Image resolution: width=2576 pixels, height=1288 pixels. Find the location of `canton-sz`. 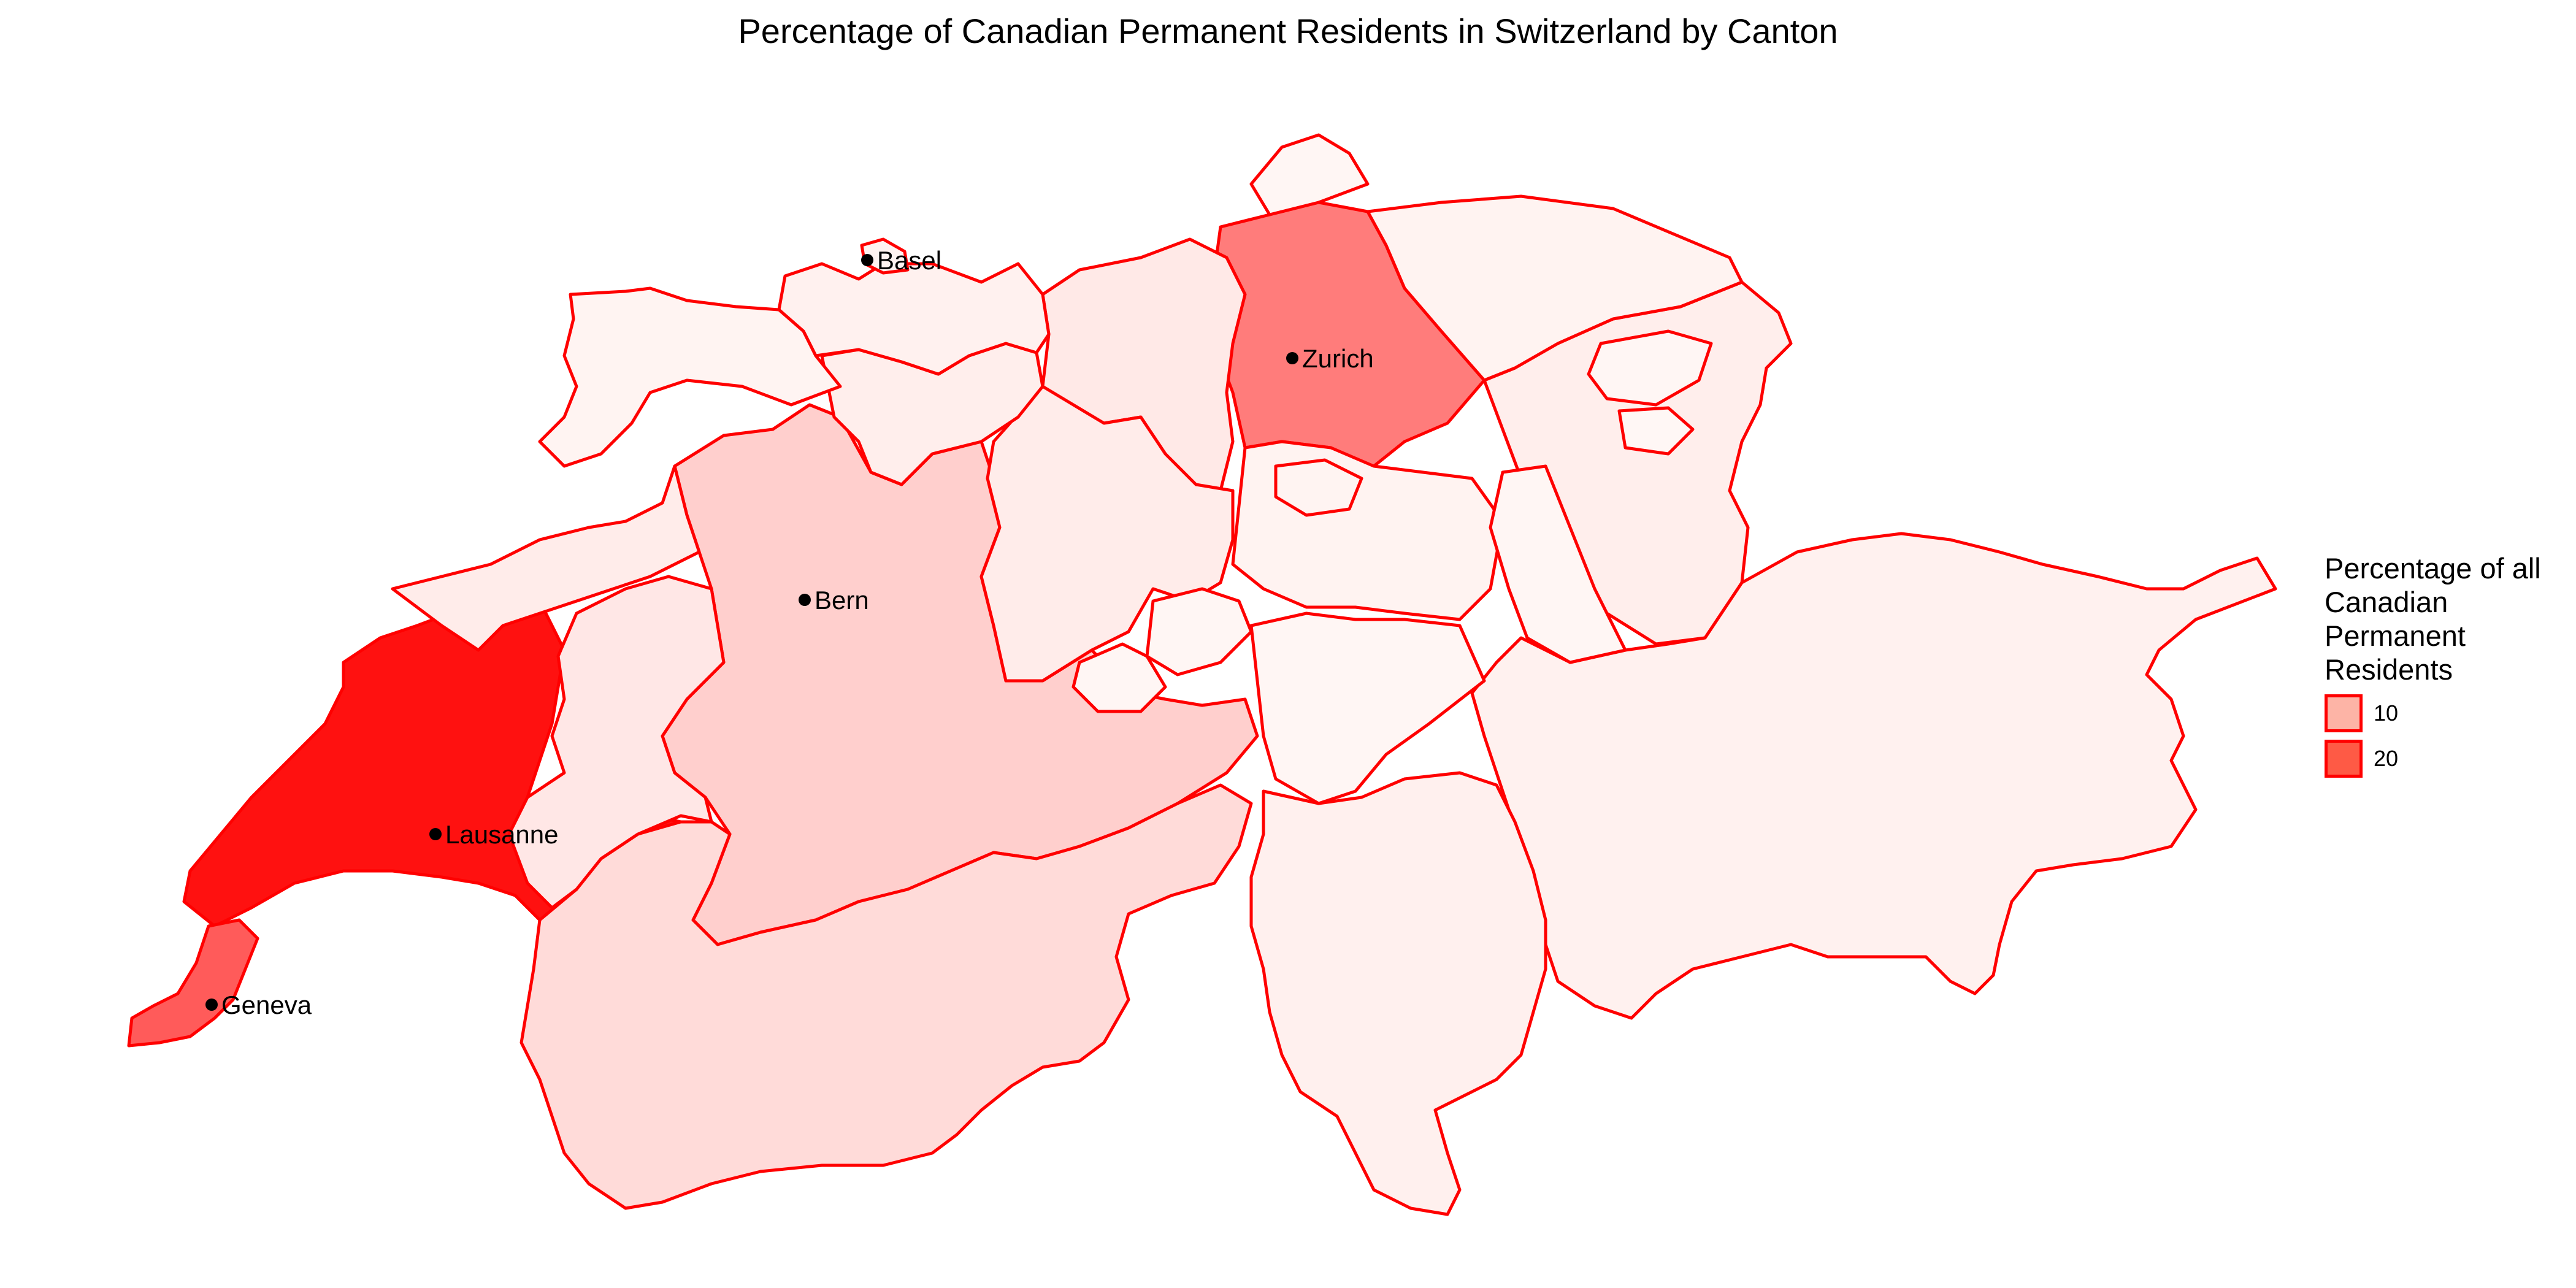

canton-sz is located at coordinates (1368, 530).